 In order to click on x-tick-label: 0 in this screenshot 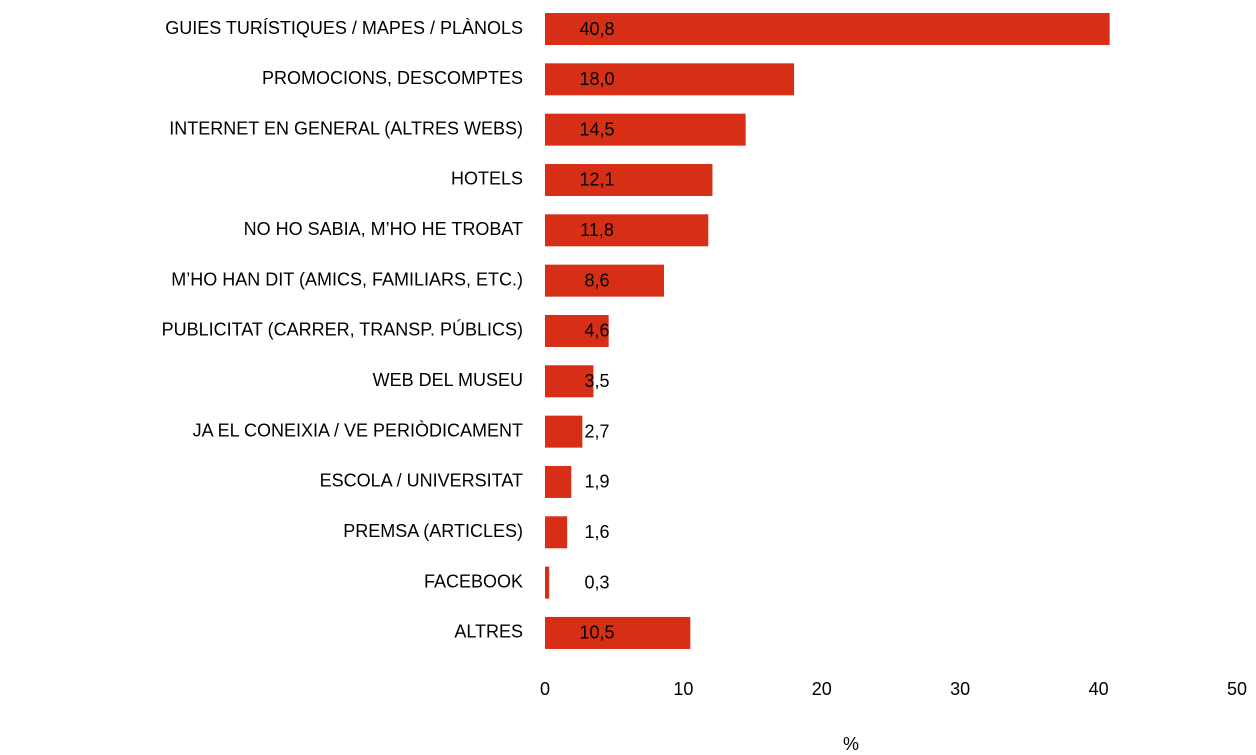, I will do `click(545, 689)`.